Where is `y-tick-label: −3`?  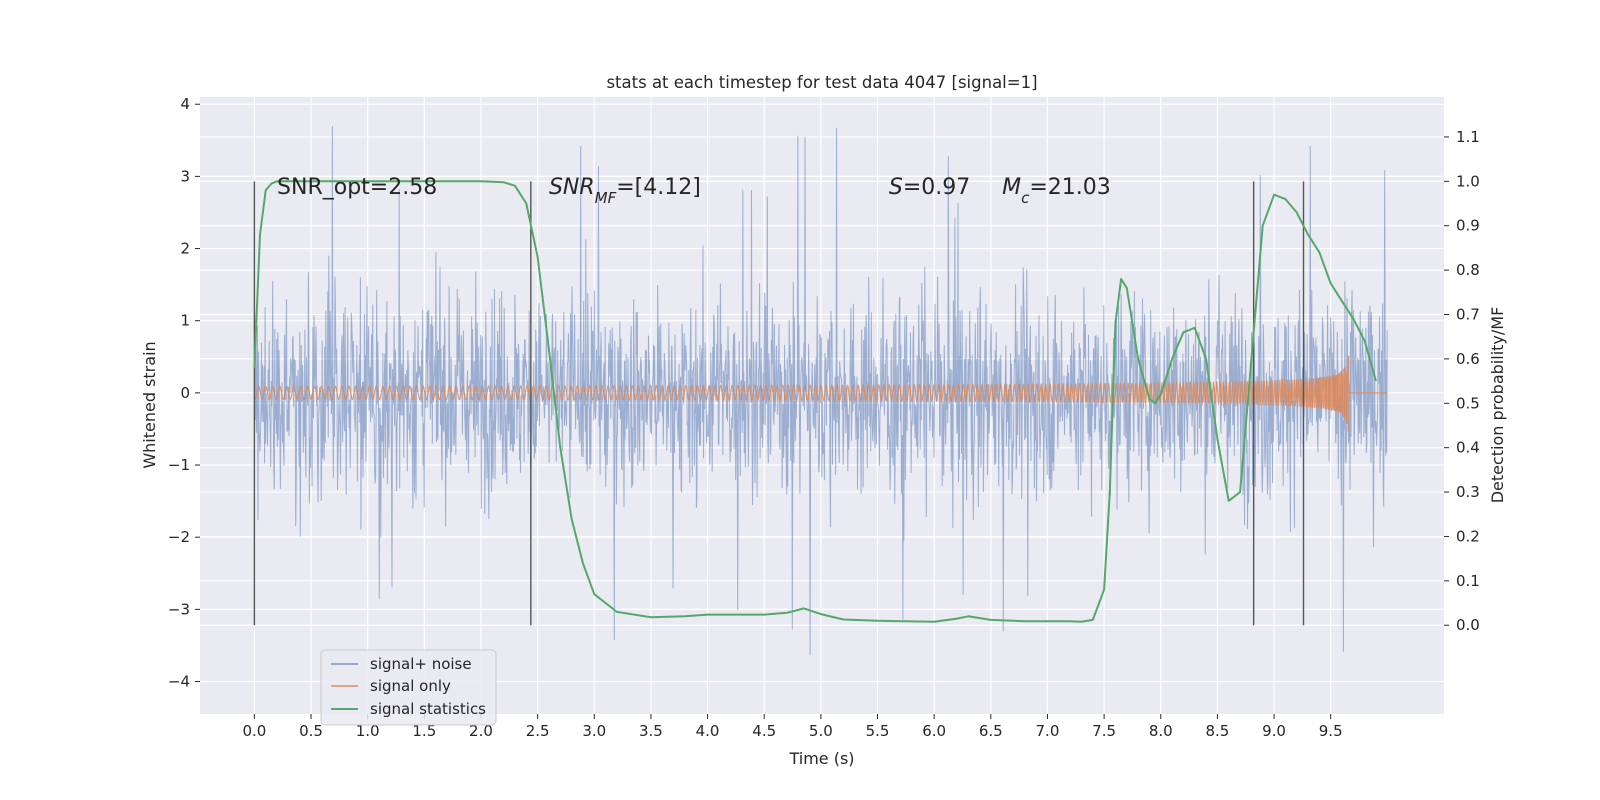 y-tick-label: −3 is located at coordinates (179, 609).